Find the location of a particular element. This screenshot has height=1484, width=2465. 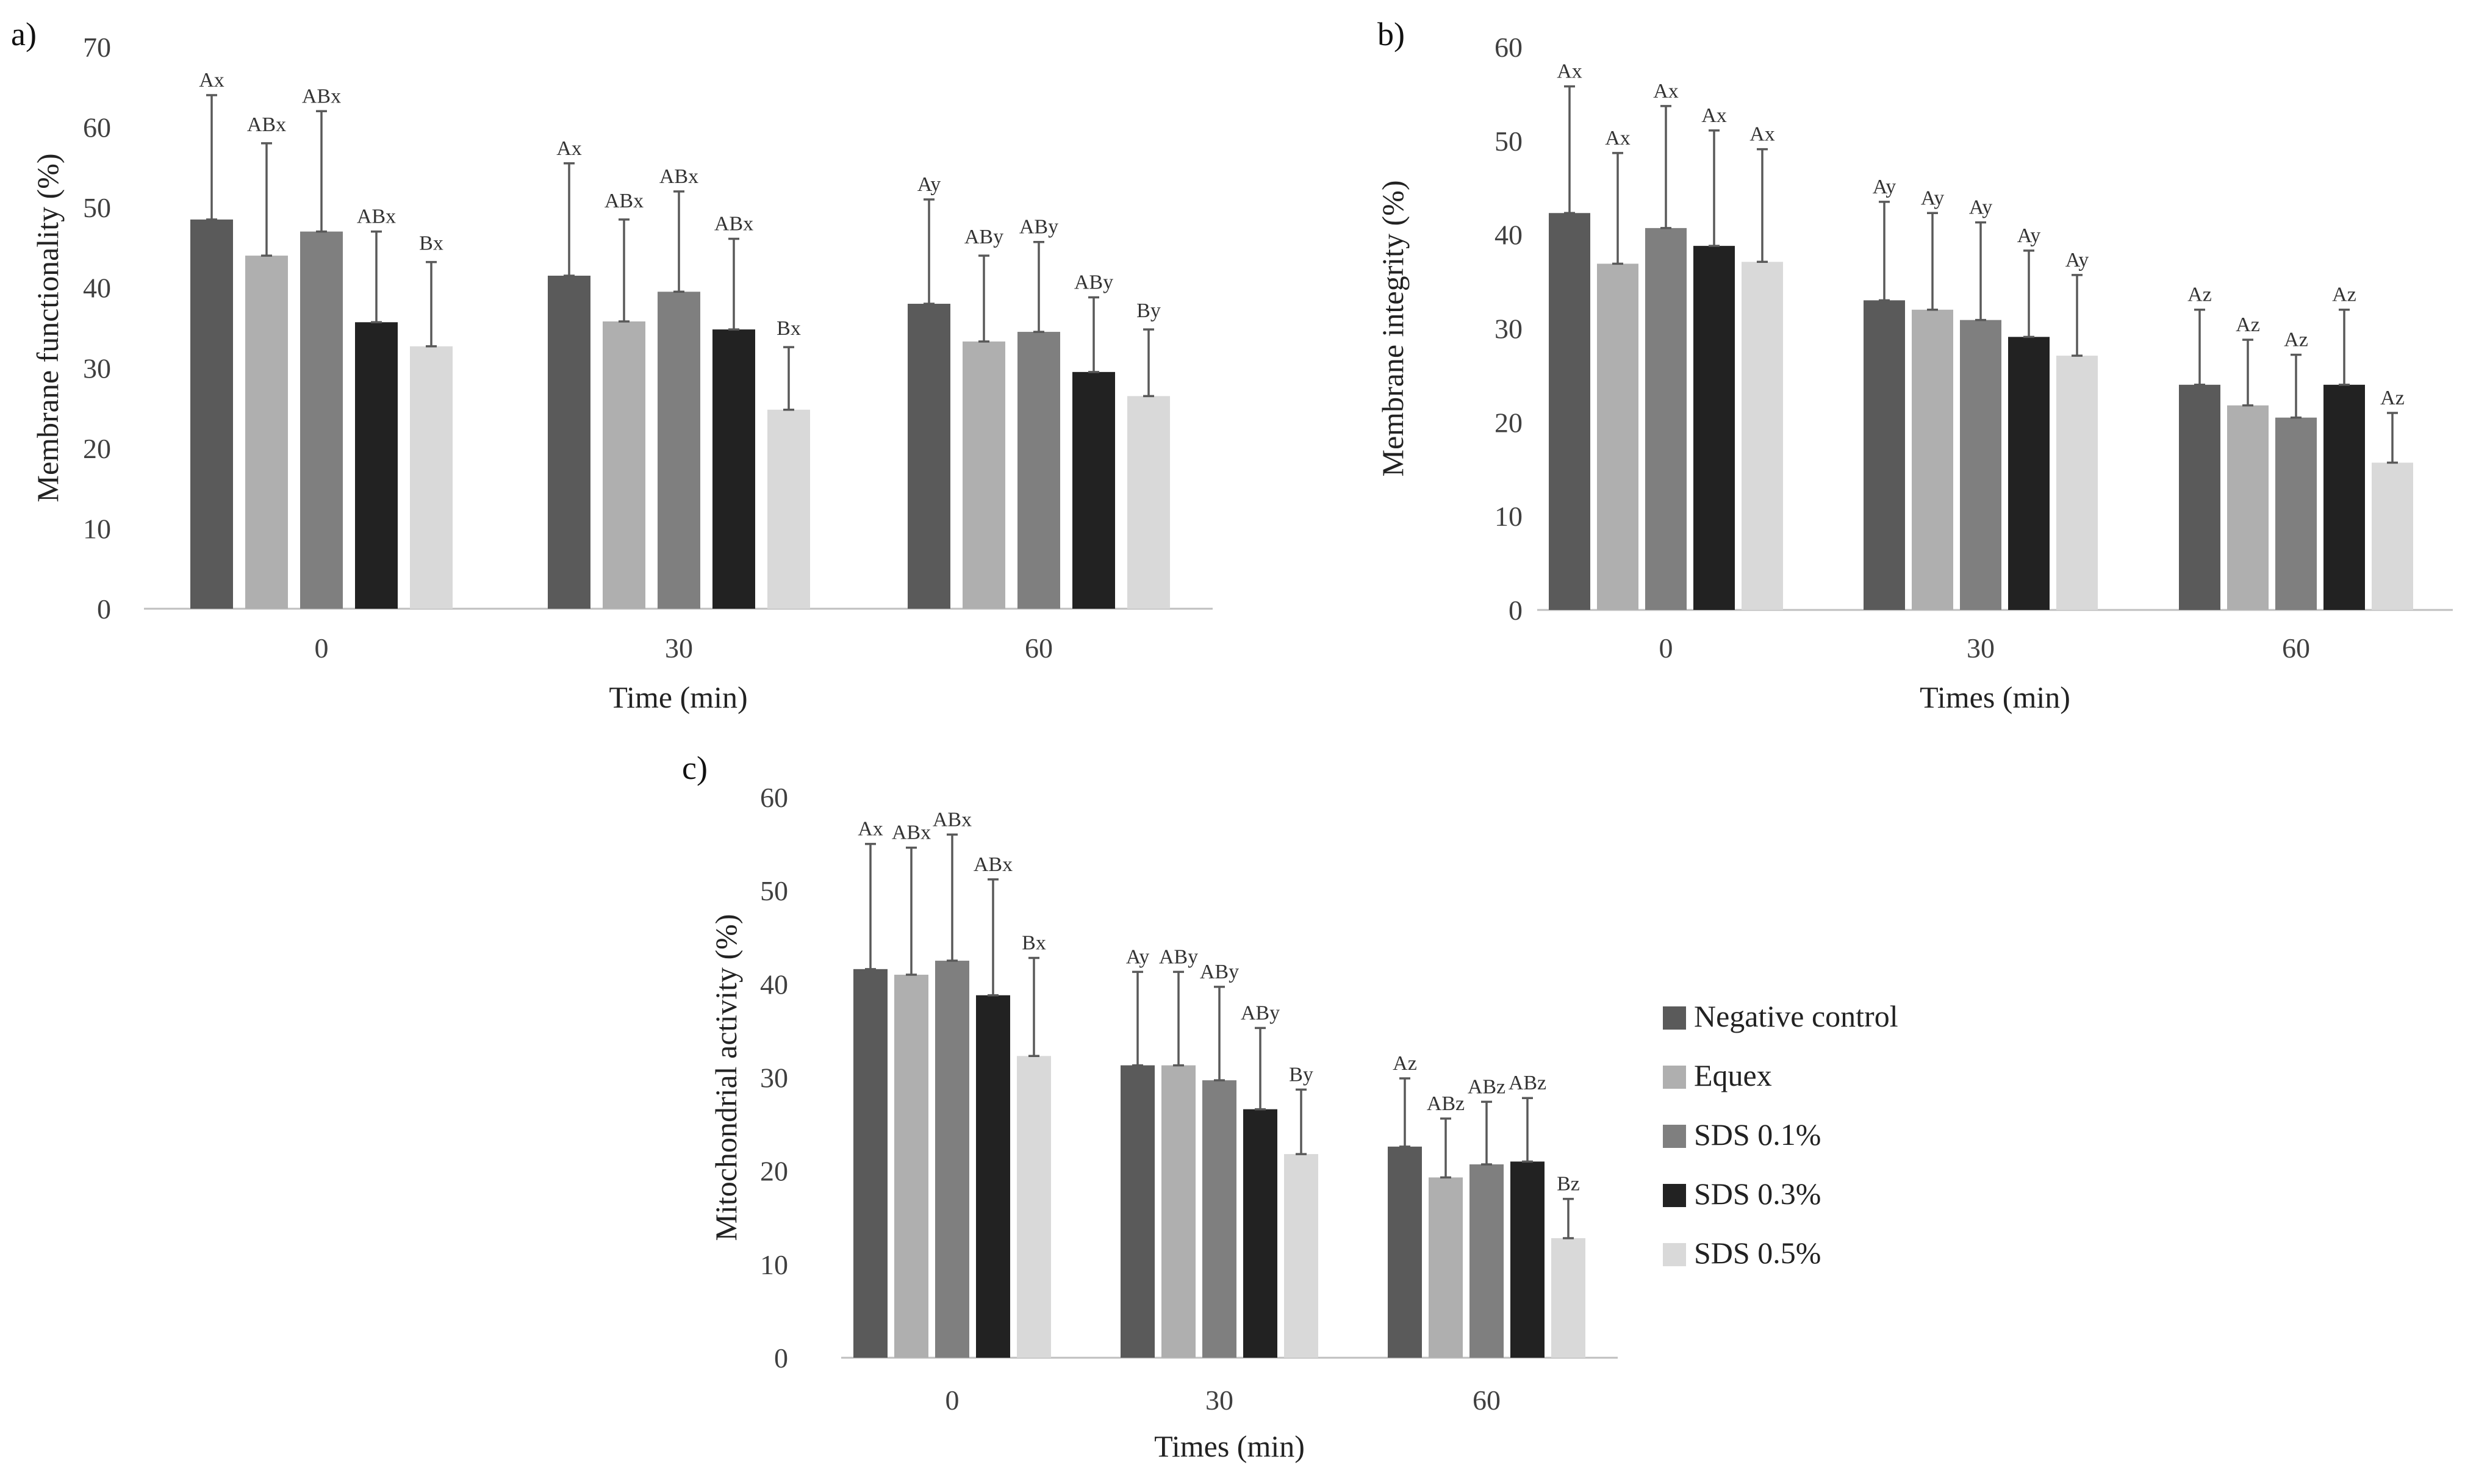

panel-label: b) is located at coordinates (1391, 34).